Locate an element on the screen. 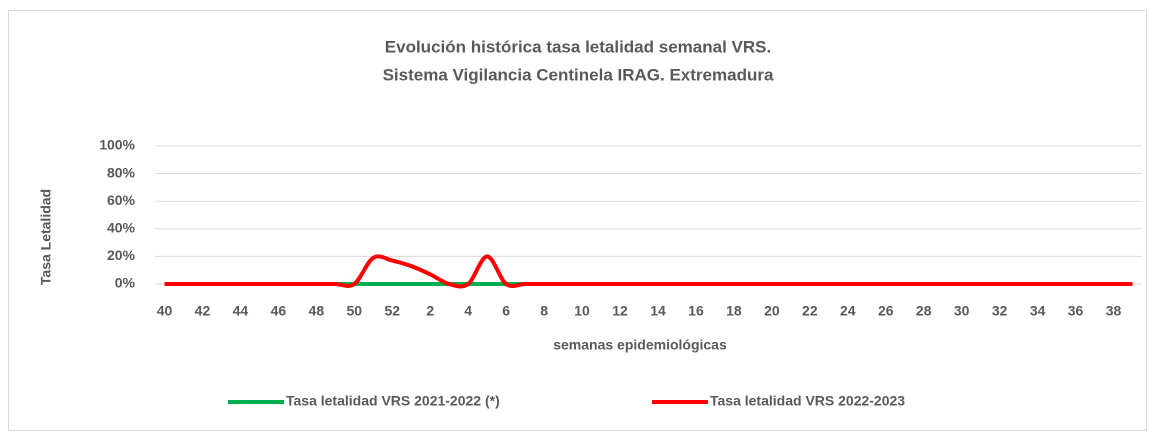 The width and height of the screenshot is (1155, 435). x-tick-label: 36 is located at coordinates (1076, 311).